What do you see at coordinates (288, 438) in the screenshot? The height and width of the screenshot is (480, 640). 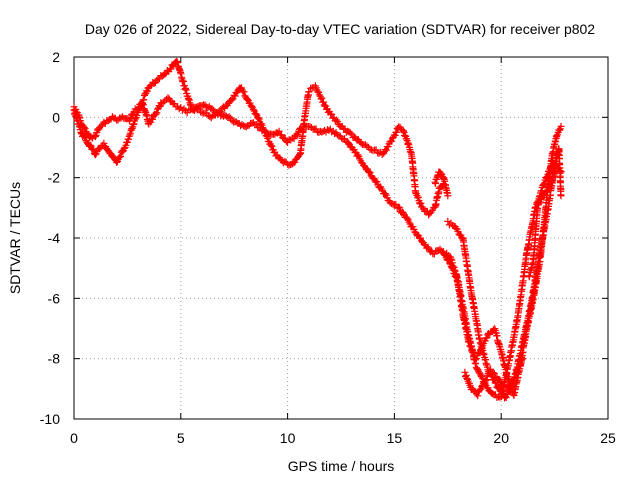 I see `x-tick-label: 10` at bounding box center [288, 438].